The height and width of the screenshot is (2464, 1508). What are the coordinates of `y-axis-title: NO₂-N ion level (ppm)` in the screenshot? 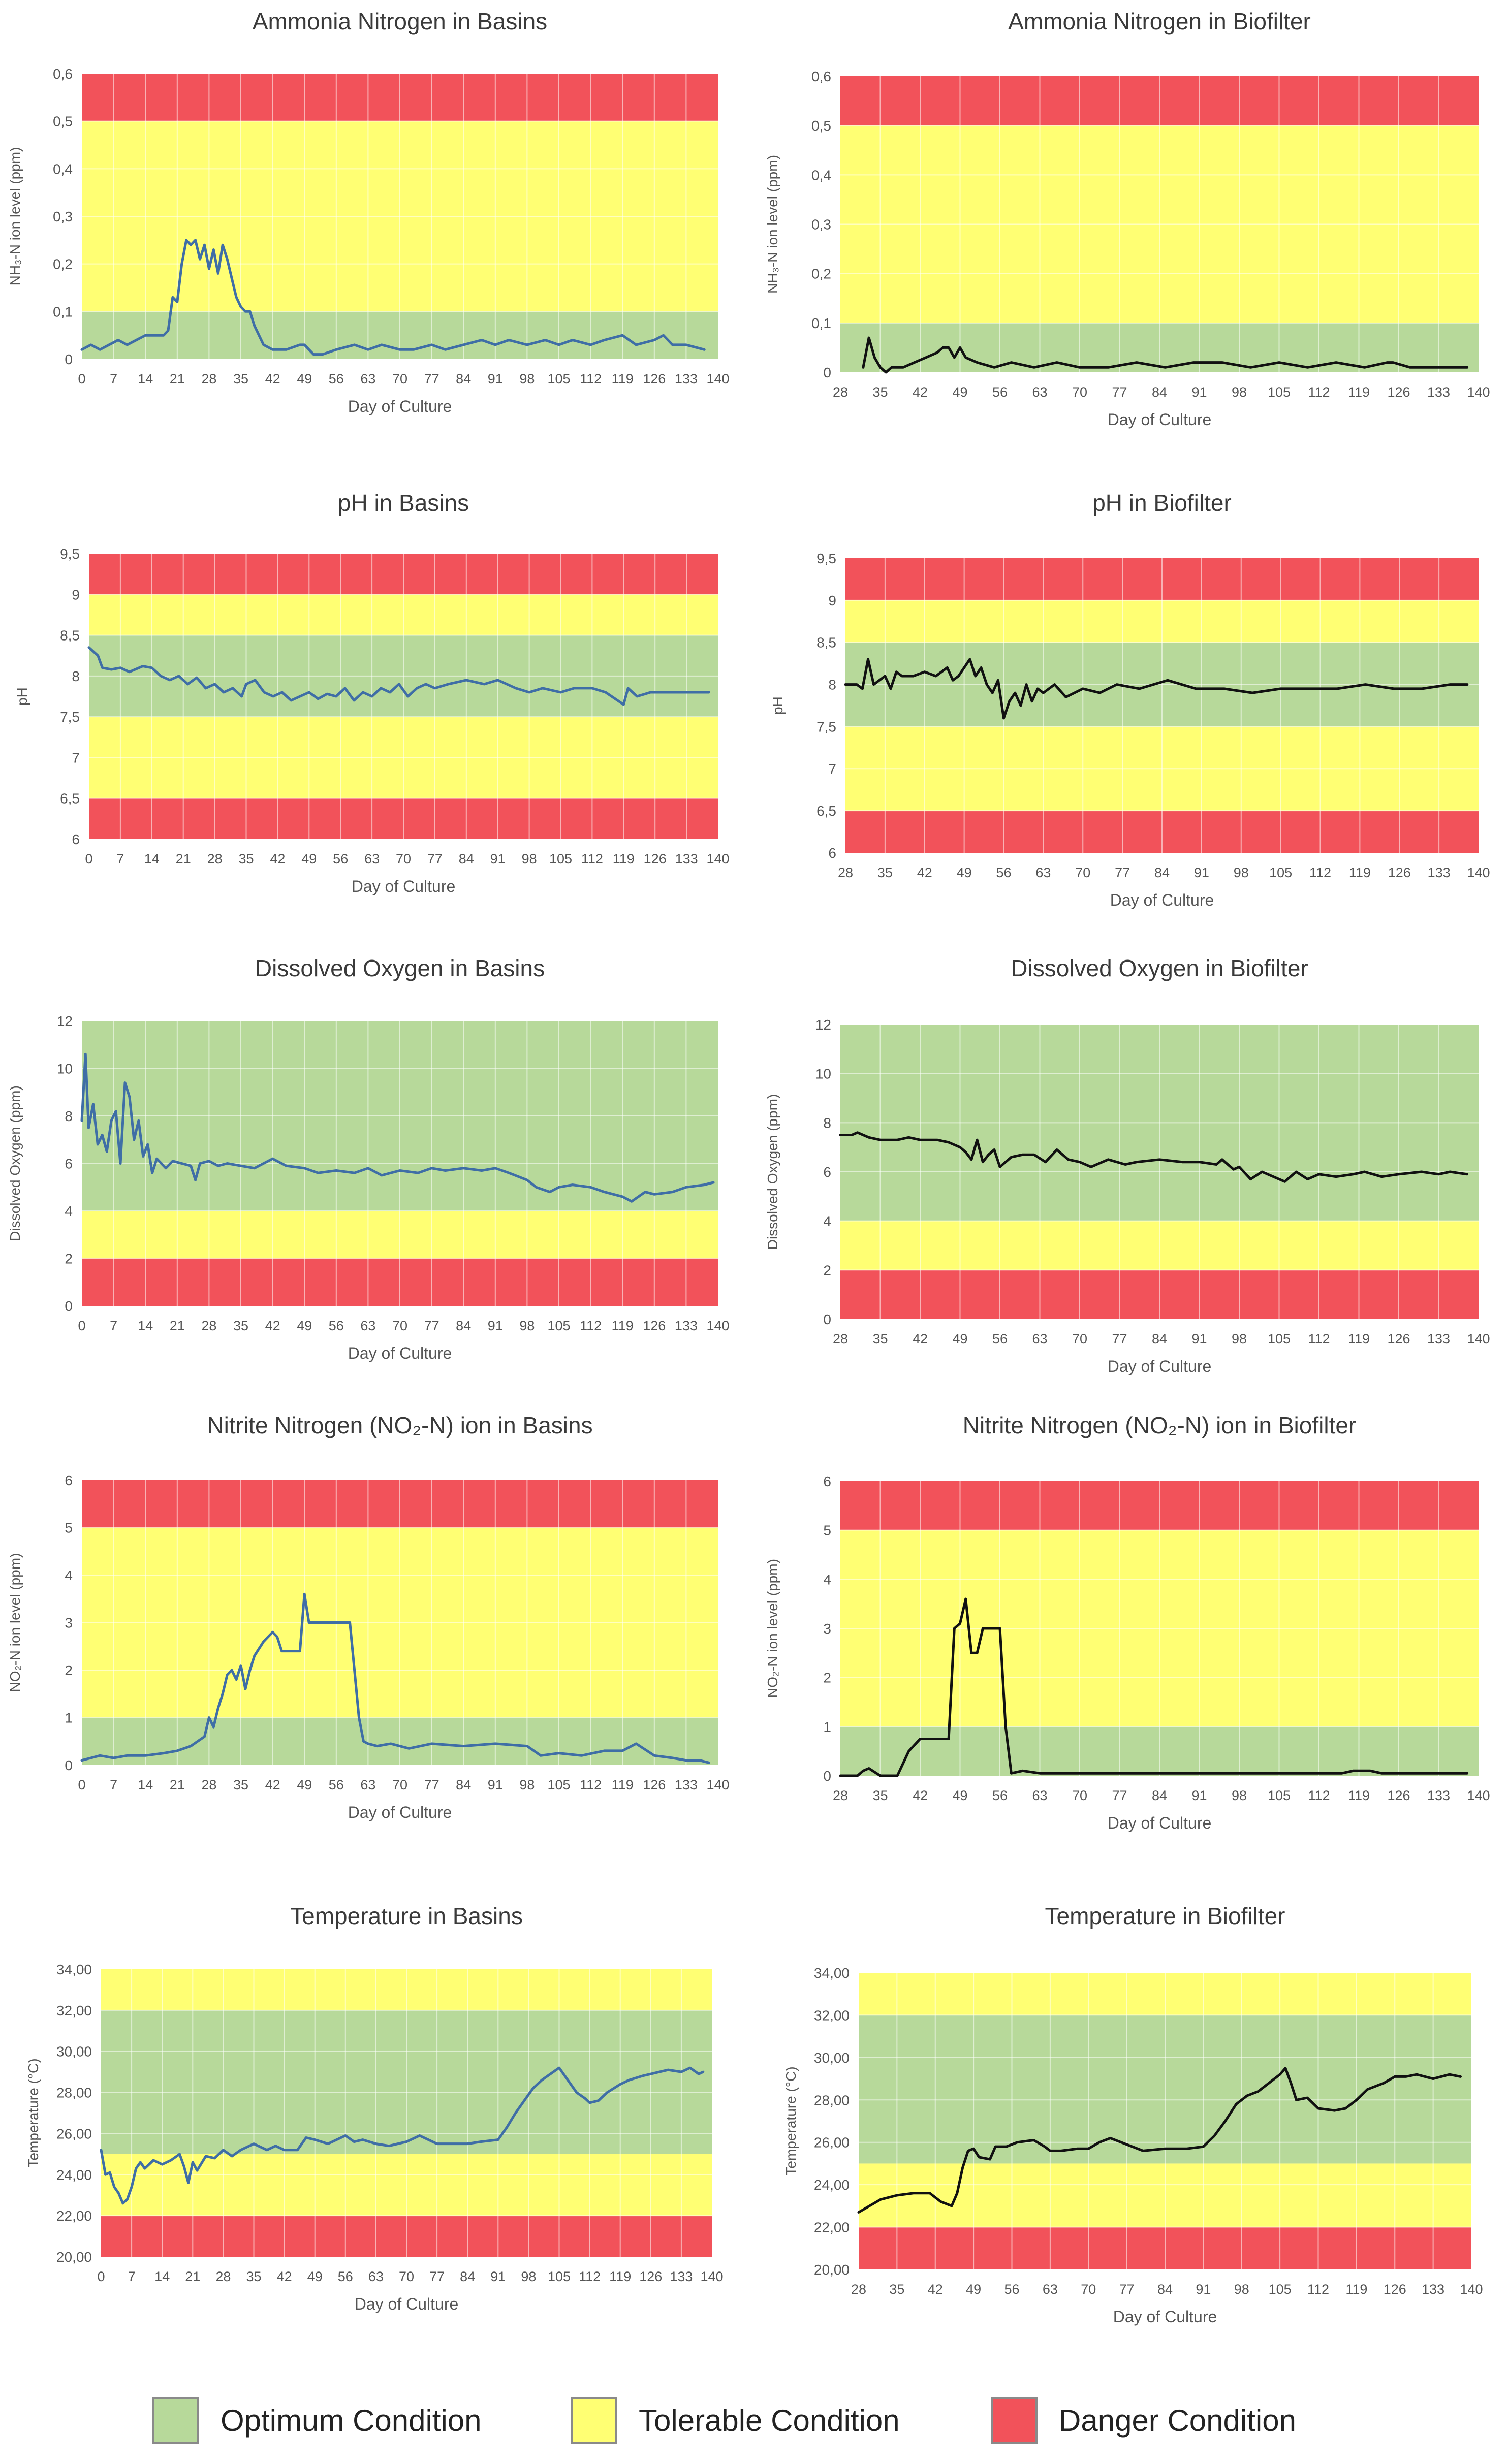 It's located at (773, 1628).